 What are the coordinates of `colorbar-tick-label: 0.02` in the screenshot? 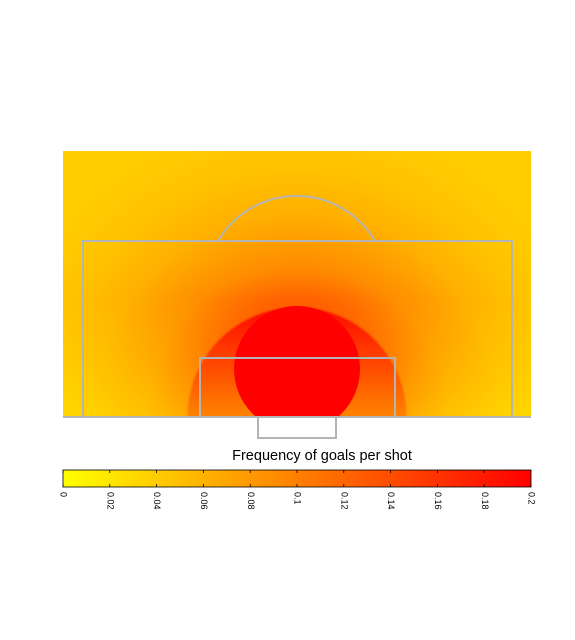 It's located at (110, 501).